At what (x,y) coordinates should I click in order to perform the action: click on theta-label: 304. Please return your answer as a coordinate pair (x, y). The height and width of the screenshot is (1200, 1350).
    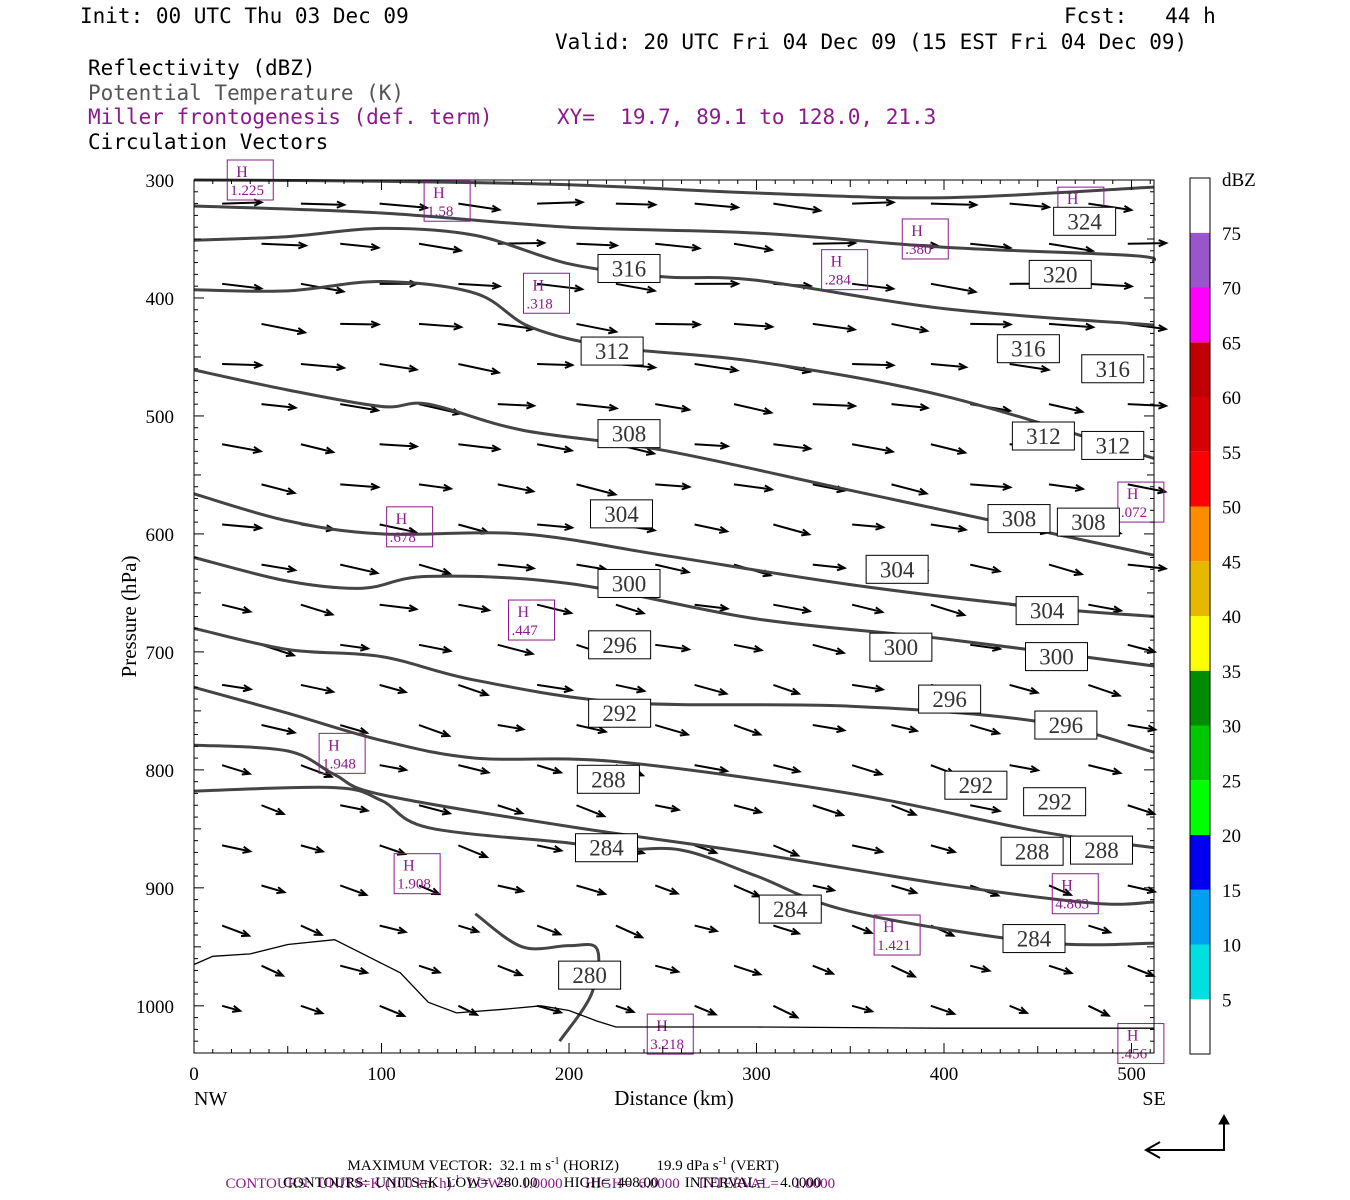
    Looking at the image, I should click on (897, 569).